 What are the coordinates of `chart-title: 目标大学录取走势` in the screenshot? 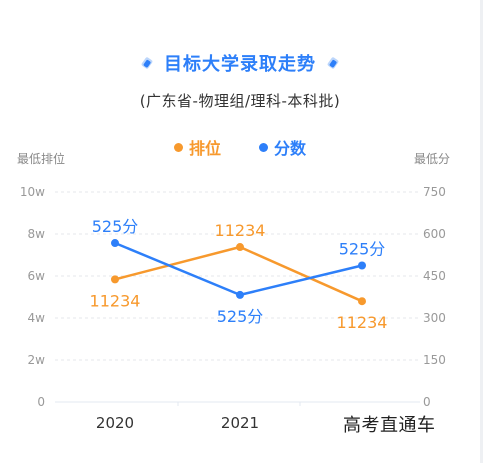 It's located at (240, 64).